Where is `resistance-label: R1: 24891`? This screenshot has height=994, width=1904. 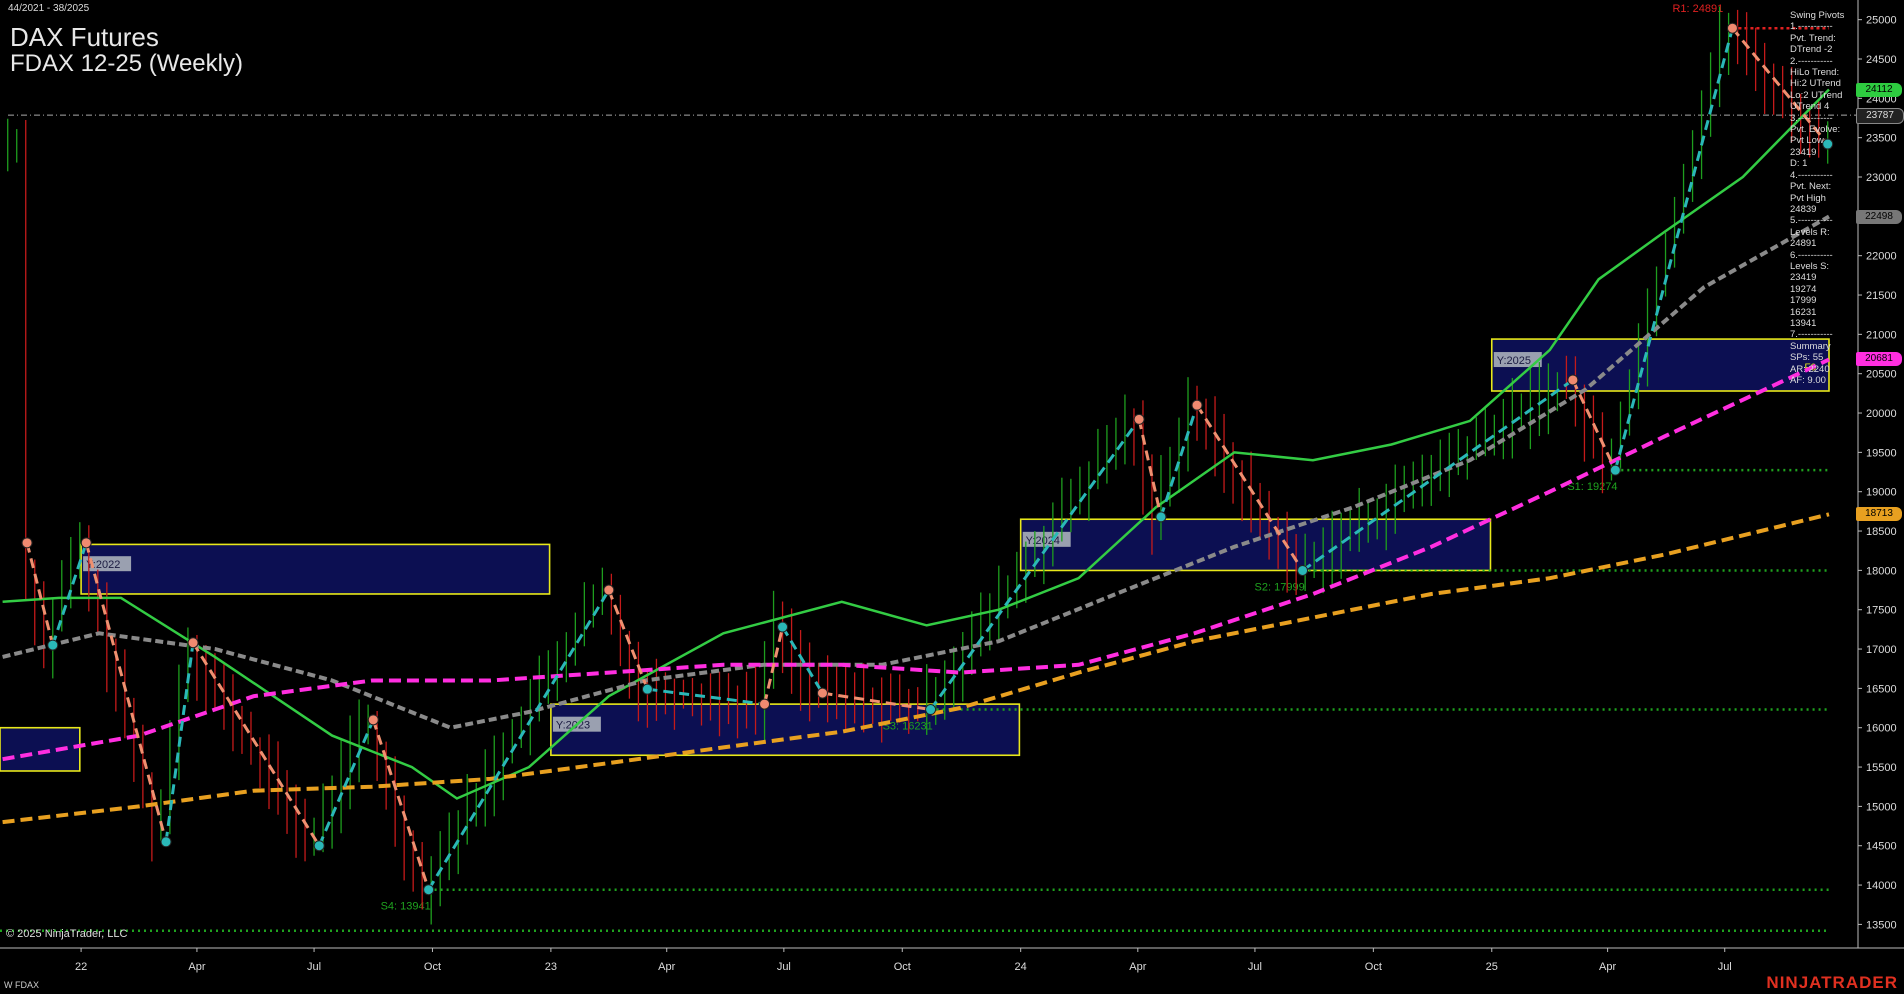 resistance-label: R1: 24891 is located at coordinates (1697, 9).